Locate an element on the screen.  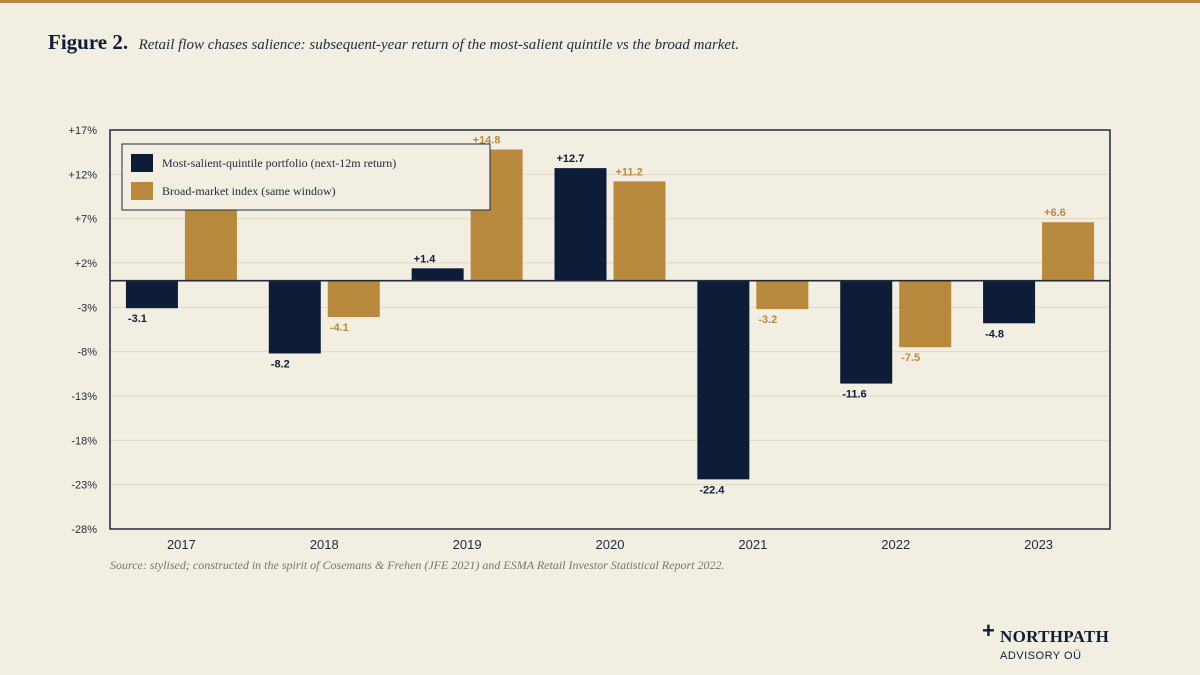
legend-box is located at coordinates (306, 177).